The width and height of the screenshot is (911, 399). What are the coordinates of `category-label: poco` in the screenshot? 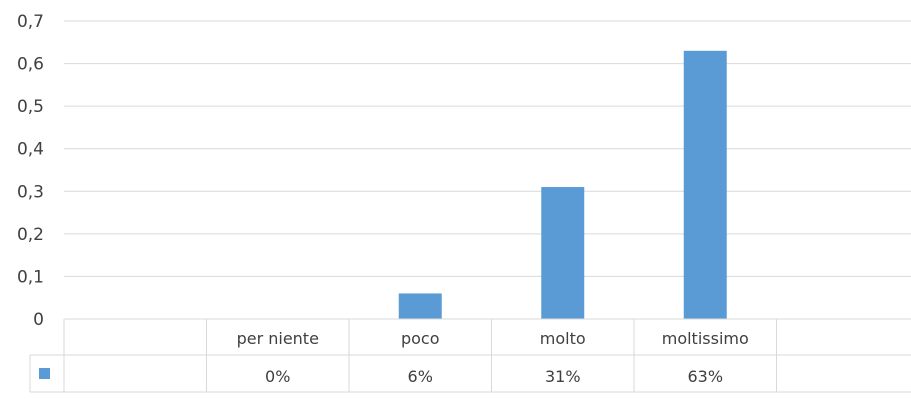 It's located at (420, 338).